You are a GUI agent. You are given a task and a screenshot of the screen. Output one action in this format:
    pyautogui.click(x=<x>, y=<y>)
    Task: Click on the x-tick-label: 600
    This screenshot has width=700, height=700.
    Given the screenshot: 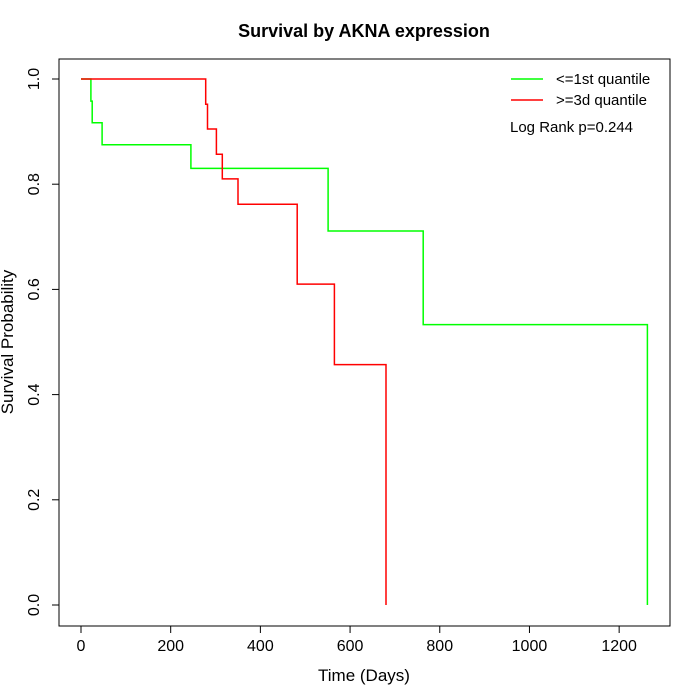 What is the action you would take?
    pyautogui.click(x=350, y=646)
    